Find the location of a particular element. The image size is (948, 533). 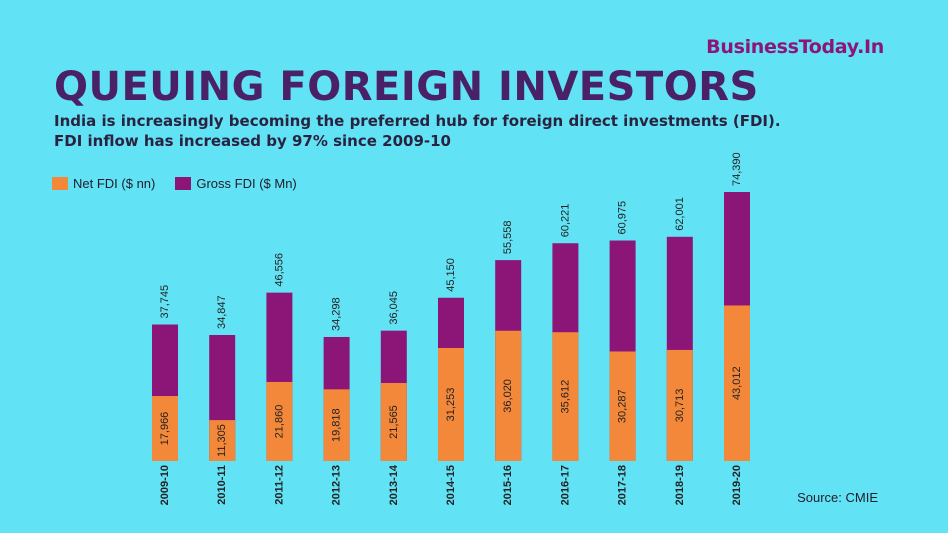

label-net-2014-15: 31,253 is located at coordinates (451, 405).